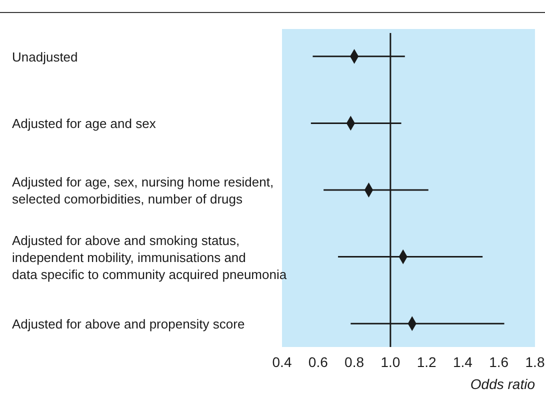  I want to click on x-tick-label: 1.0, so click(390, 362).